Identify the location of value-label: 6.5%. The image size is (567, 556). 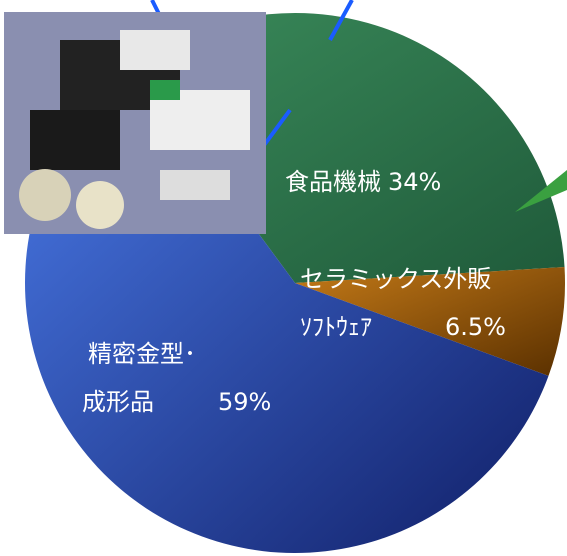
(475, 327).